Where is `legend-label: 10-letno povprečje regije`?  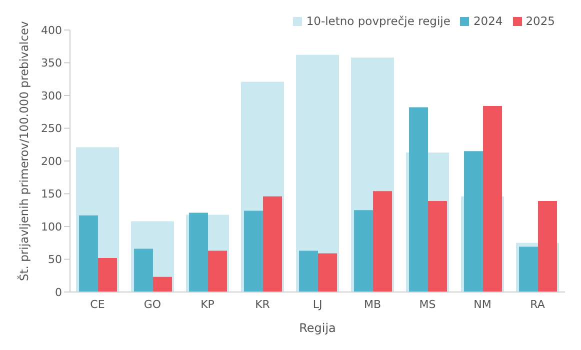
legend-label: 10-letno povprečje regije is located at coordinates (378, 21).